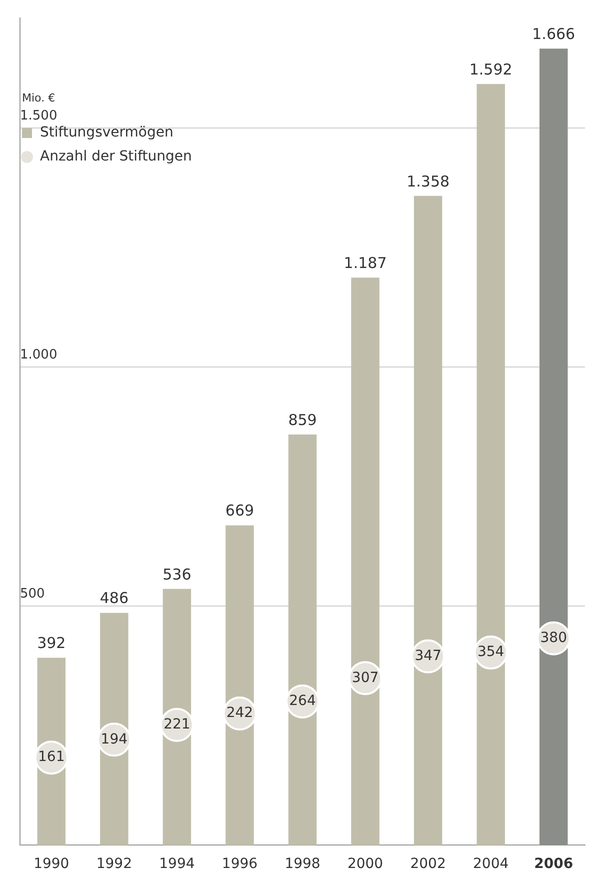  Describe the element at coordinates (240, 864) in the screenshot. I see `x-tick-label: 1996` at that location.